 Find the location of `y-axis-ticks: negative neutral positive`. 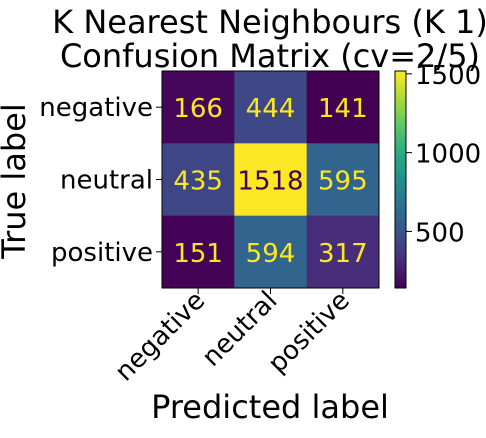

y-axis-ticks: negative neutral positive is located at coordinates (100, 180).